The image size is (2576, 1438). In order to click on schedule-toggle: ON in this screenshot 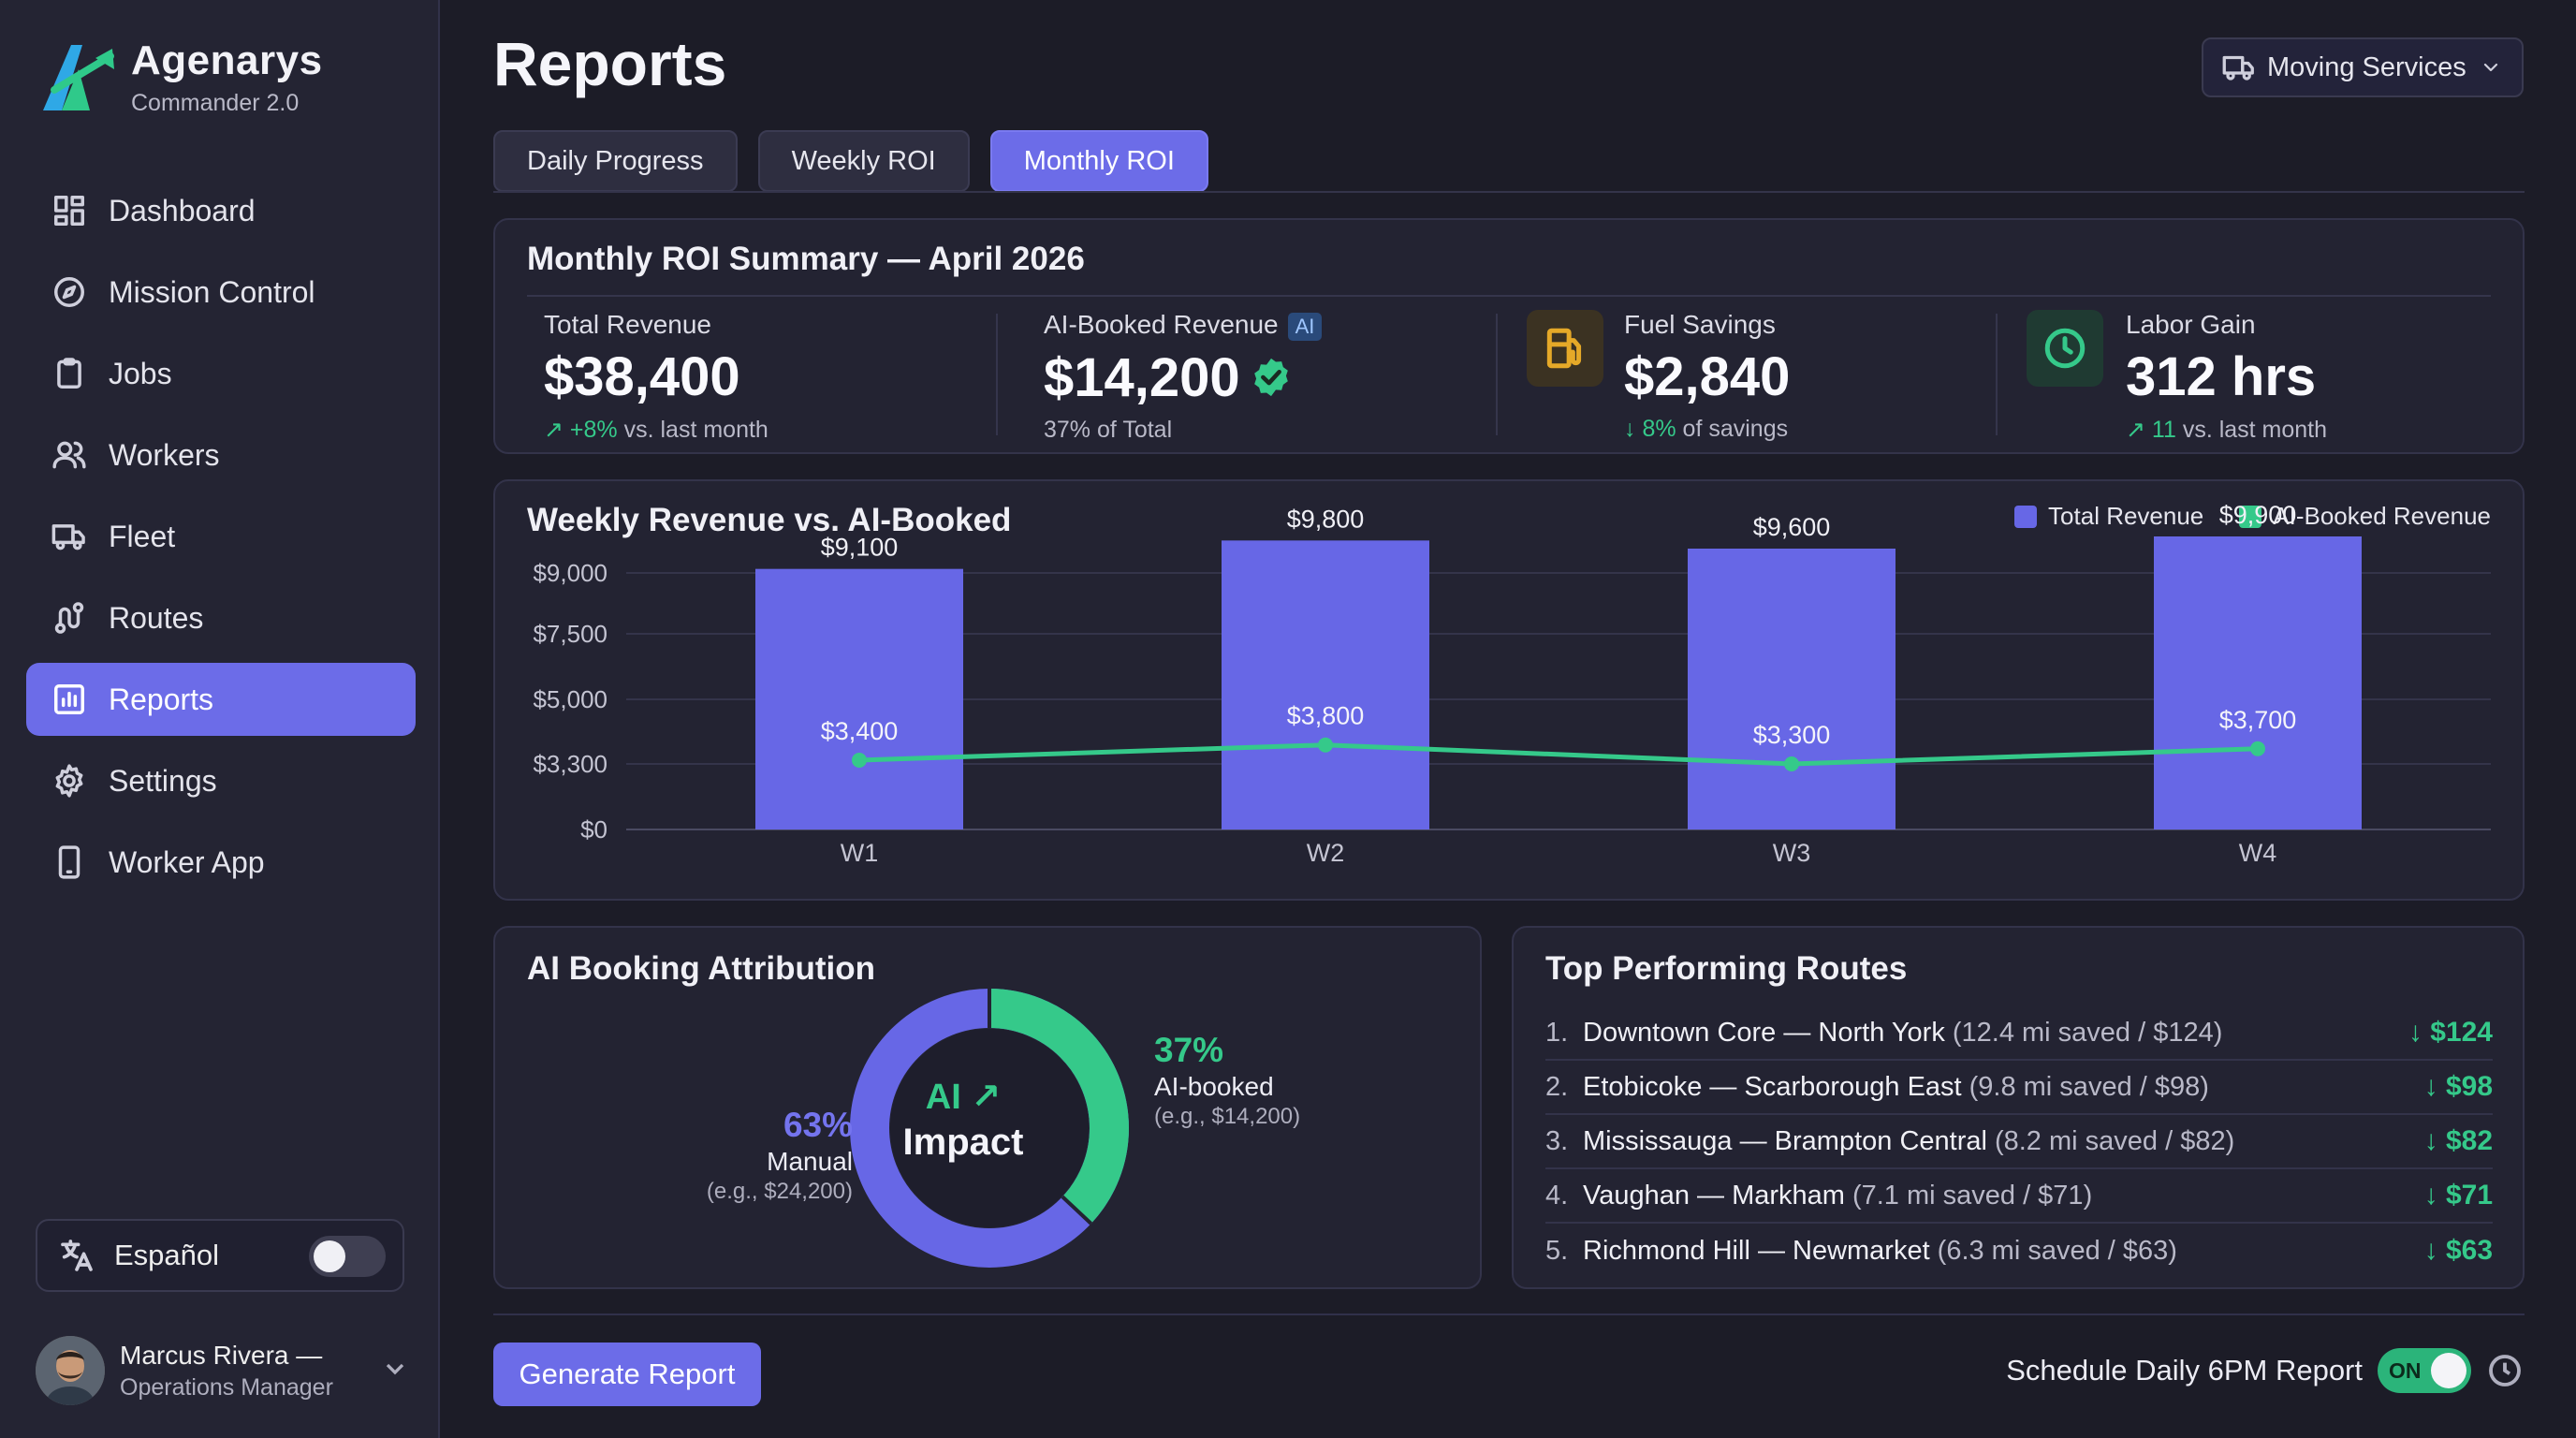, I will do `click(2424, 1370)`.